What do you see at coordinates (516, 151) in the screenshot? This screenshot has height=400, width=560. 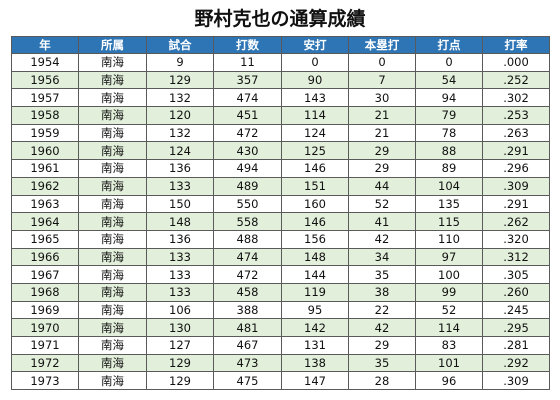 I see `cell-batting-average: .291` at bounding box center [516, 151].